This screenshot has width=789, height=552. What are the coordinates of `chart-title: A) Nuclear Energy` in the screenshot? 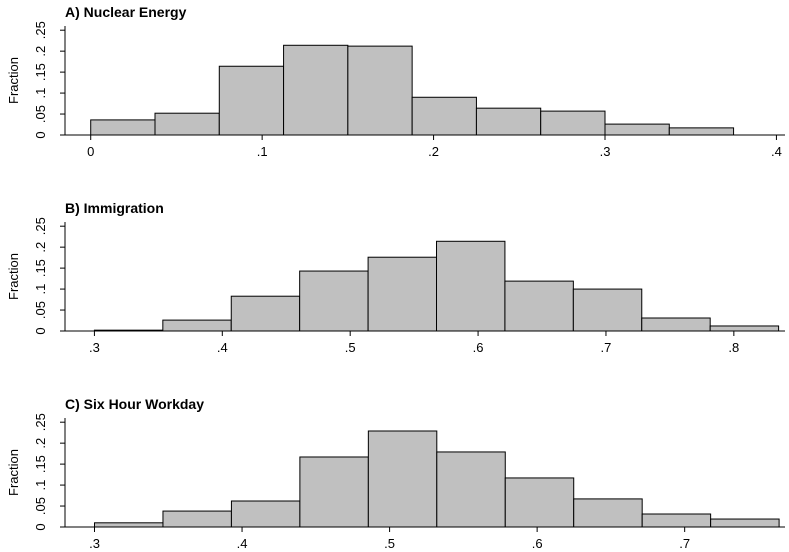 It's located at (126, 12).